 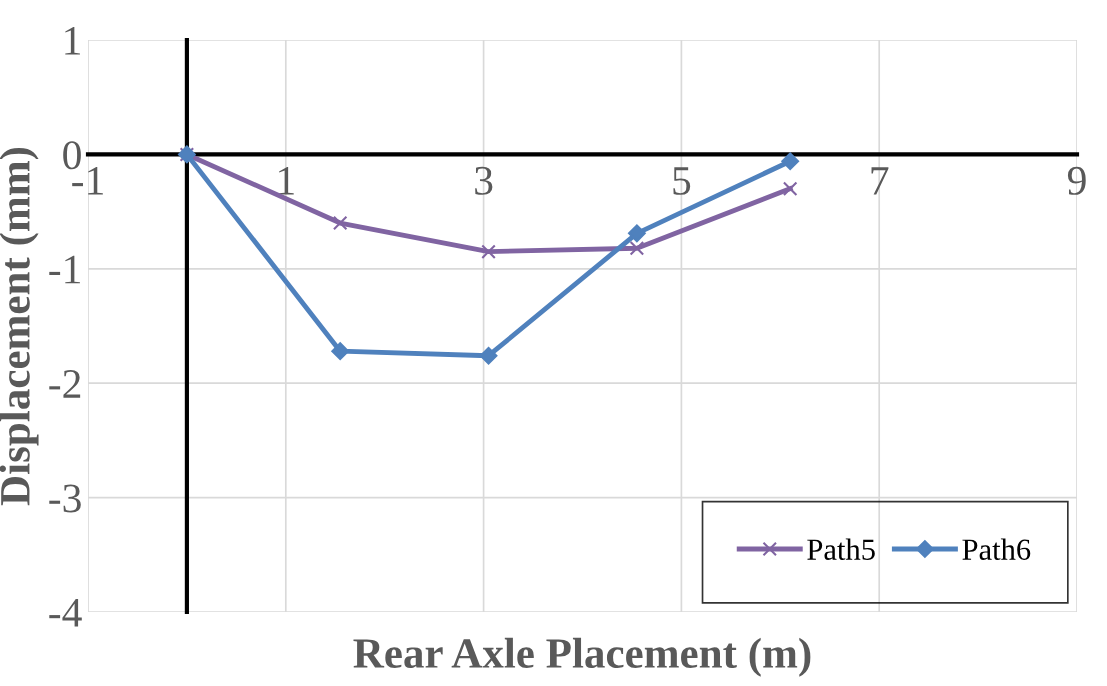 I want to click on y-axis-title: Displacement (mm), so click(x=19, y=326).